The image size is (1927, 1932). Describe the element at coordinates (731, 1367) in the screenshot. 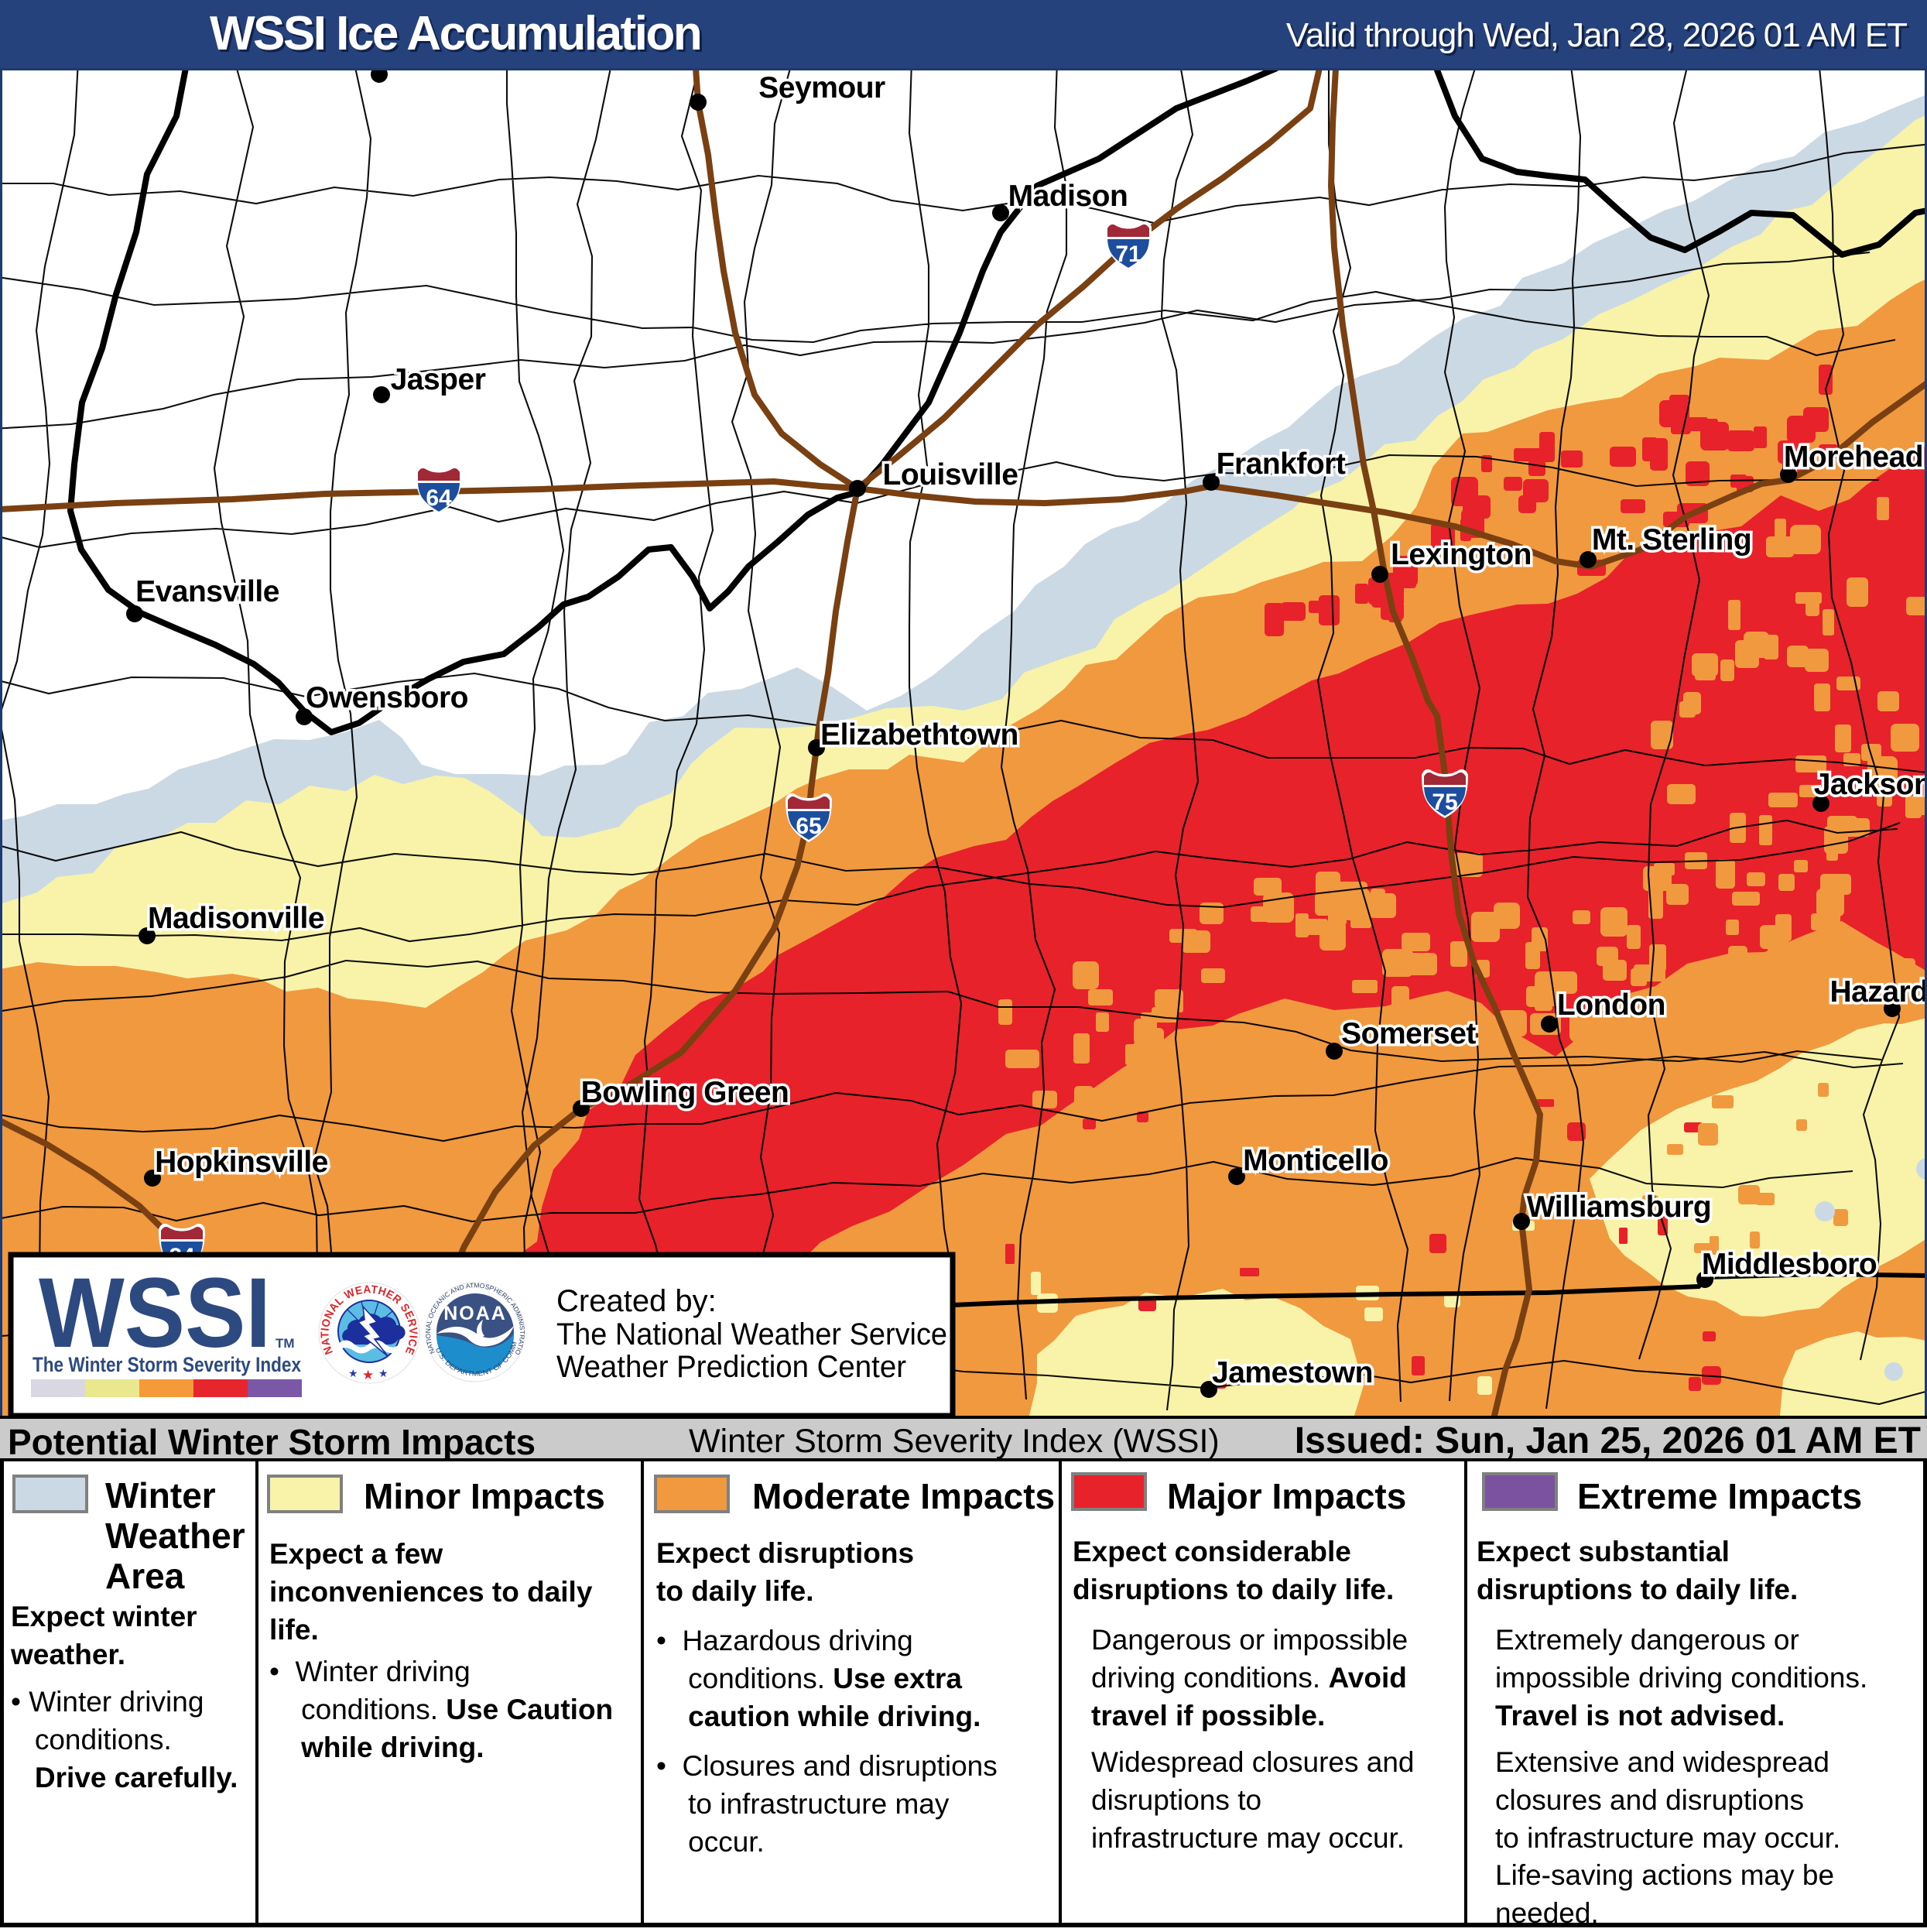

I see `svg-text: Weather Prediction Center` at that location.